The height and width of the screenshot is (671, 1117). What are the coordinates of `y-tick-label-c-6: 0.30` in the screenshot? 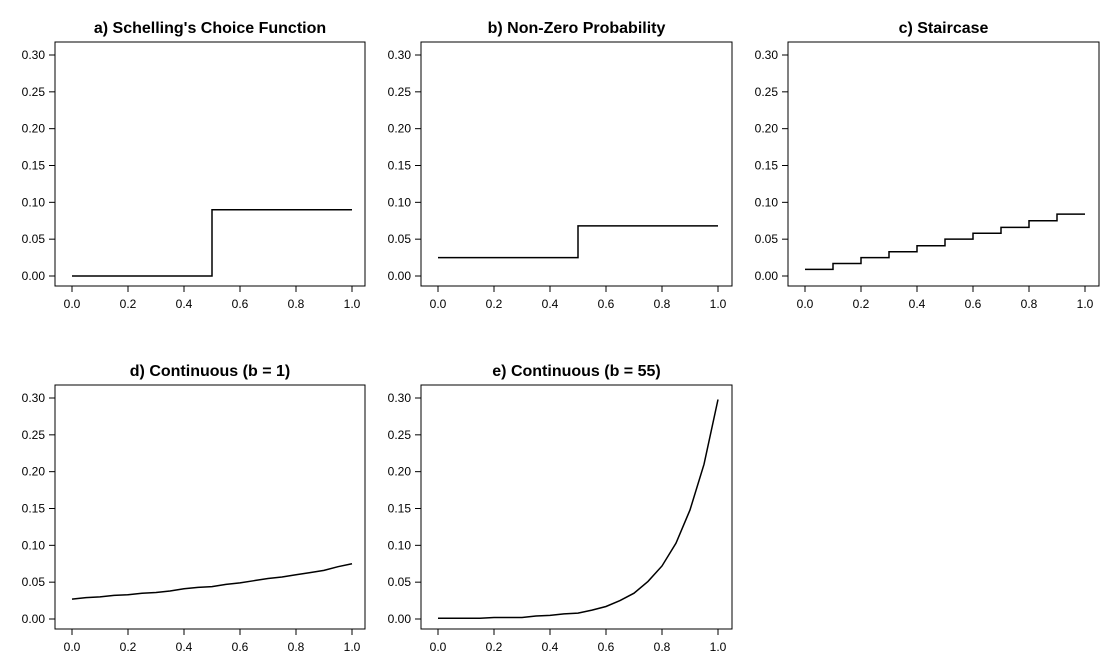 It's located at (767, 55).